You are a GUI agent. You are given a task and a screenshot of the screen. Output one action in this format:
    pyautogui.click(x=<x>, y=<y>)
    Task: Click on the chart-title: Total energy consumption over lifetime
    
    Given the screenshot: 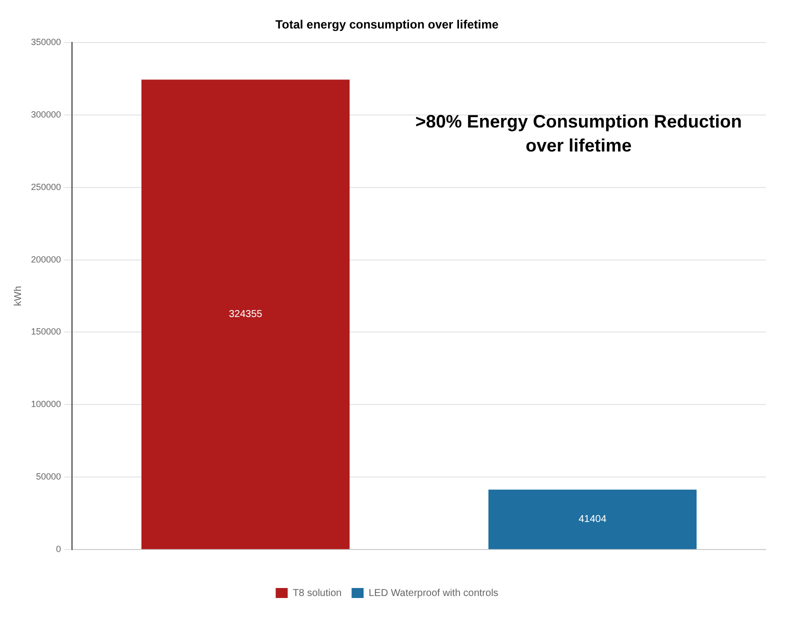 What is the action you would take?
    pyautogui.click(x=387, y=25)
    